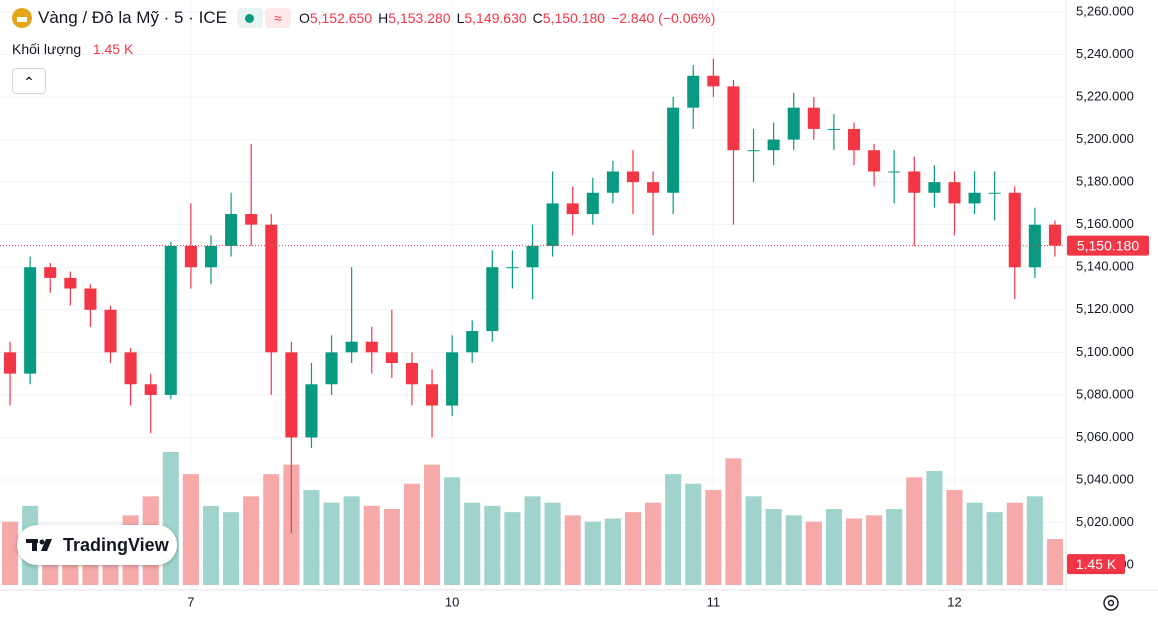 This screenshot has height=623, width=1158. I want to click on change-value: −2.840 (−0.06%), so click(663, 18).